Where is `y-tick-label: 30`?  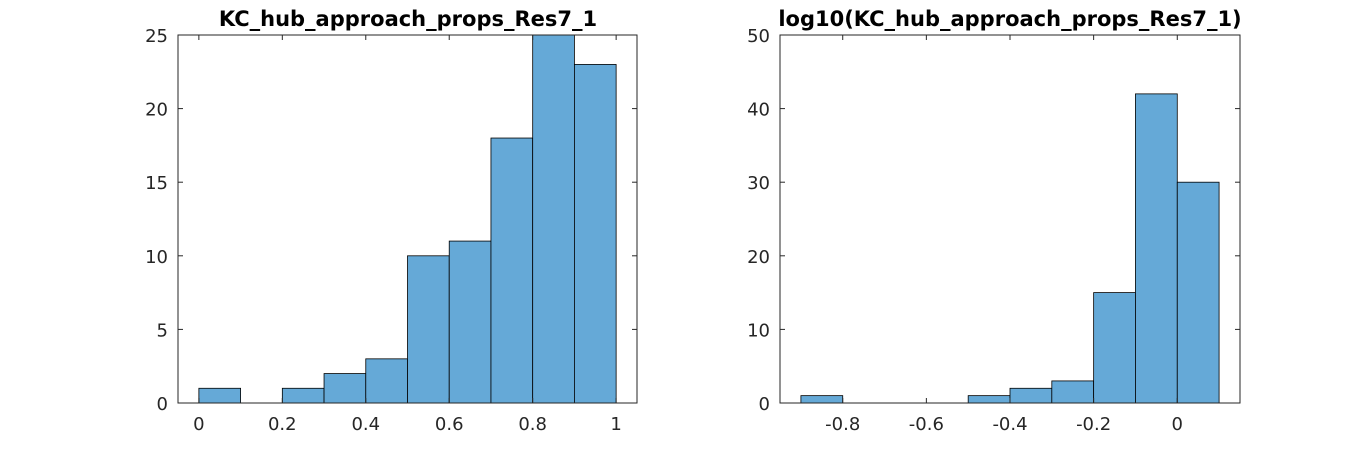
y-tick-label: 30 is located at coordinates (758, 183).